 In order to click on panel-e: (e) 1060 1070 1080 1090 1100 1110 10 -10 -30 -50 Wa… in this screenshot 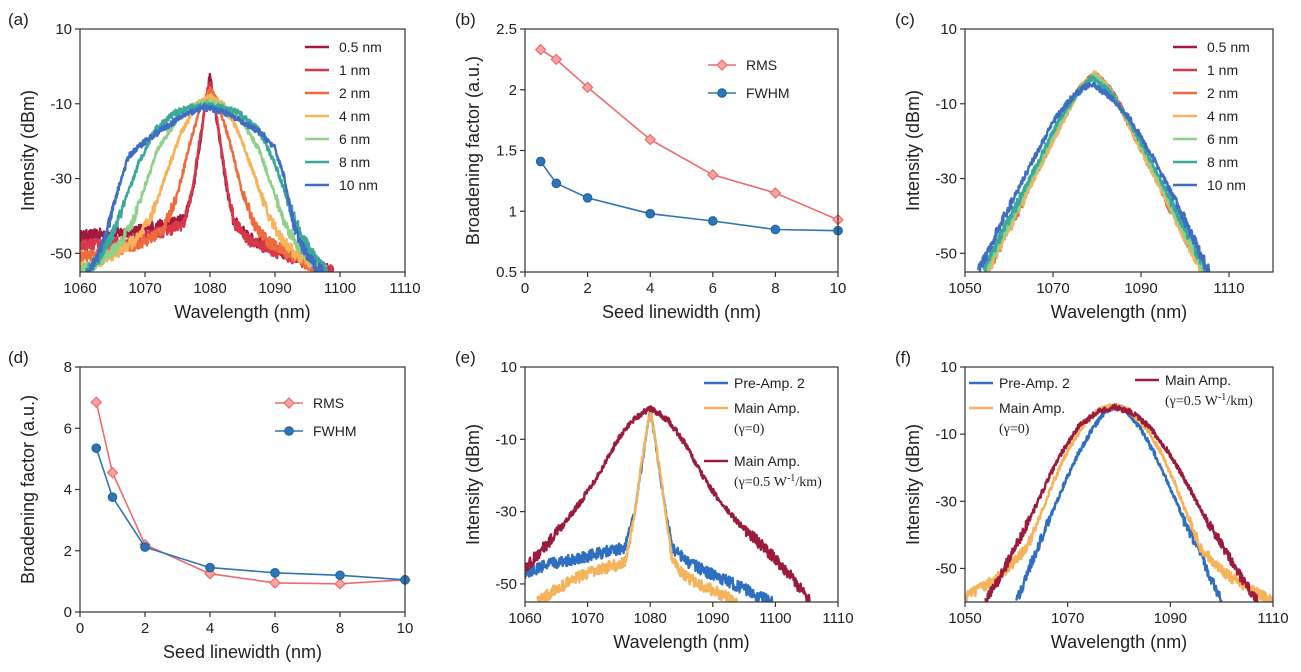, I will do `click(654, 500)`.